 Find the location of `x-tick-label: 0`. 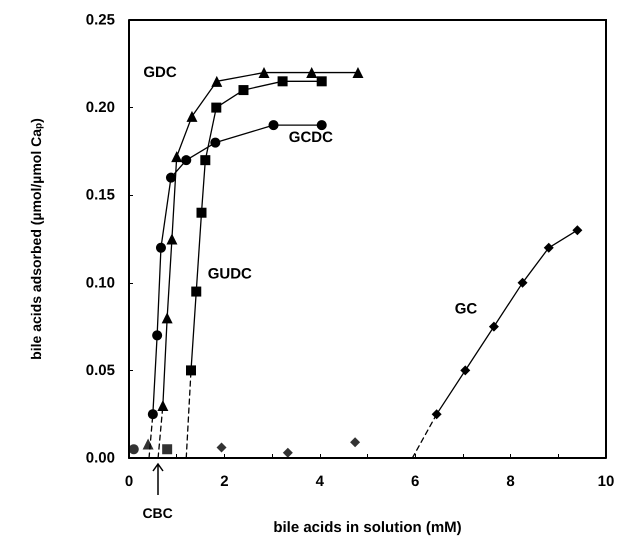

x-tick-label: 0 is located at coordinates (129, 481).